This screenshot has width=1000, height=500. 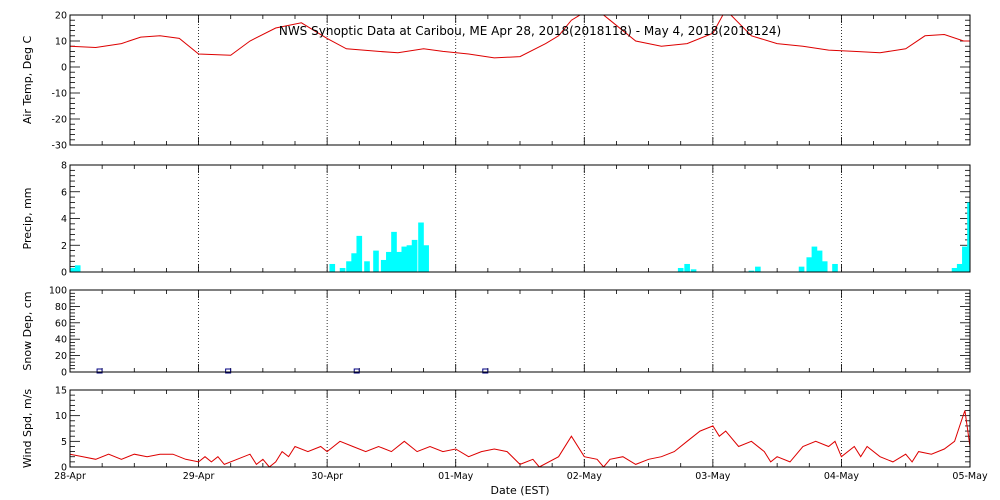 What do you see at coordinates (327, 476) in the screenshot?
I see `x-tick-label: 30-Apr` at bounding box center [327, 476].